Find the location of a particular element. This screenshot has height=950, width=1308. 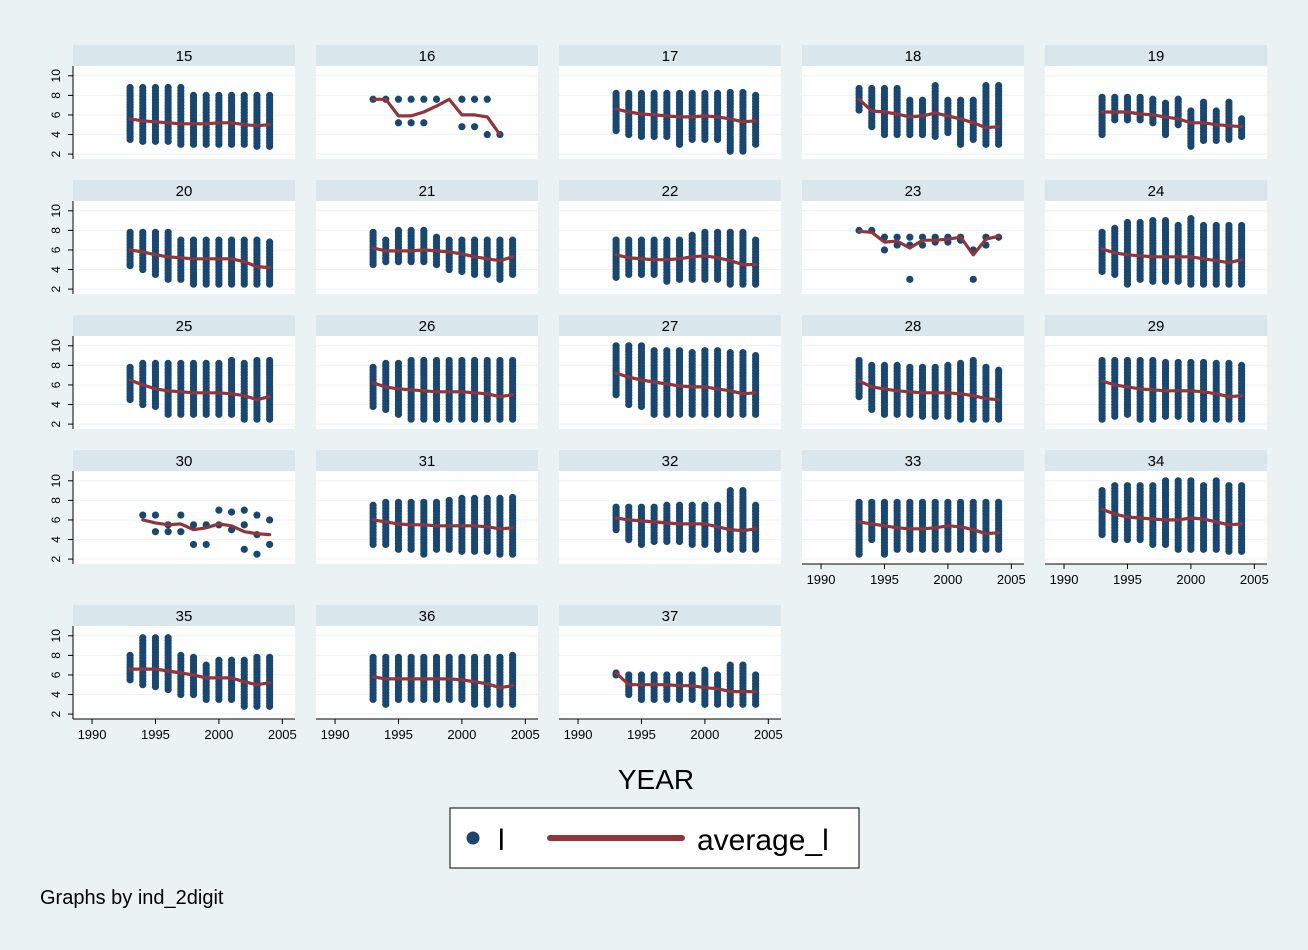

panel-title: 33 is located at coordinates (913, 461).